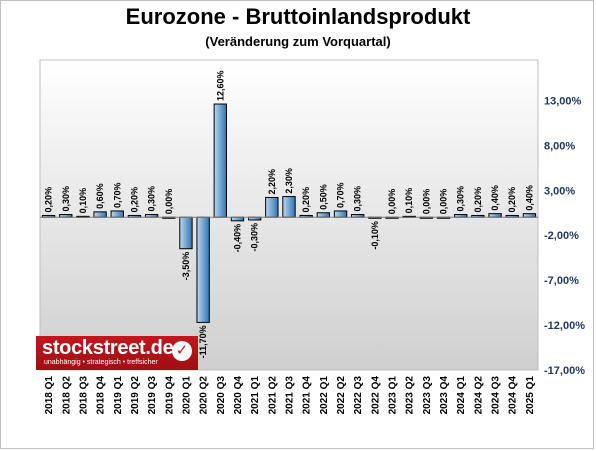 Image resolution: width=596 pixels, height=451 pixels. Describe the element at coordinates (182, 351) in the screenshot. I see `checkmark-icon: ✓` at that location.